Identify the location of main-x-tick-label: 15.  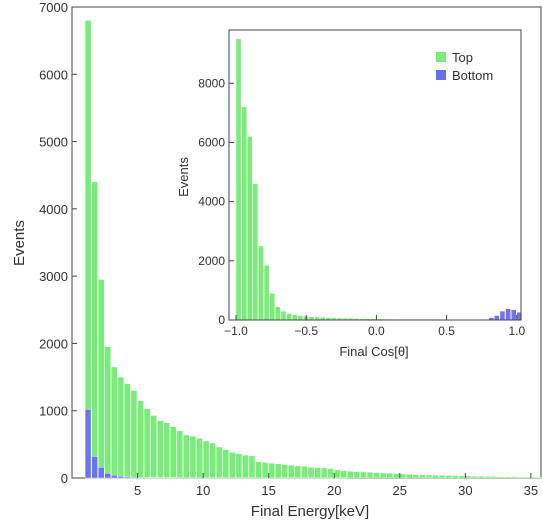
(268, 490).